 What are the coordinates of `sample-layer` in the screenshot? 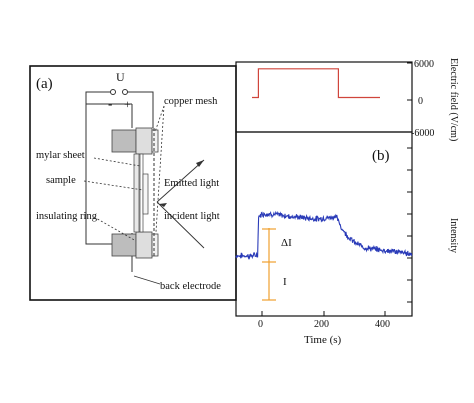 It's located at (145, 194).